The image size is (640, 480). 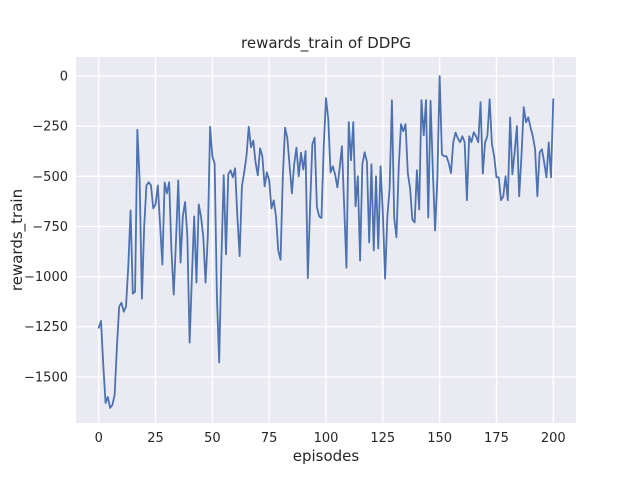 What do you see at coordinates (46, 377) in the screenshot?
I see `y-tick-label: −1500` at bounding box center [46, 377].